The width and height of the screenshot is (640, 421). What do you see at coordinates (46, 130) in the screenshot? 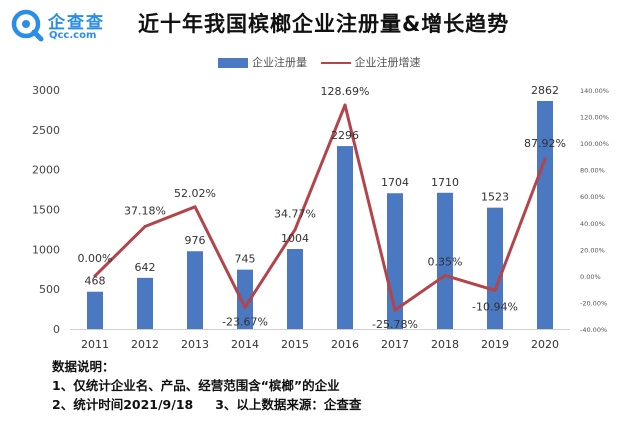
I see `y-left-tick-label: 2500` at bounding box center [46, 130].